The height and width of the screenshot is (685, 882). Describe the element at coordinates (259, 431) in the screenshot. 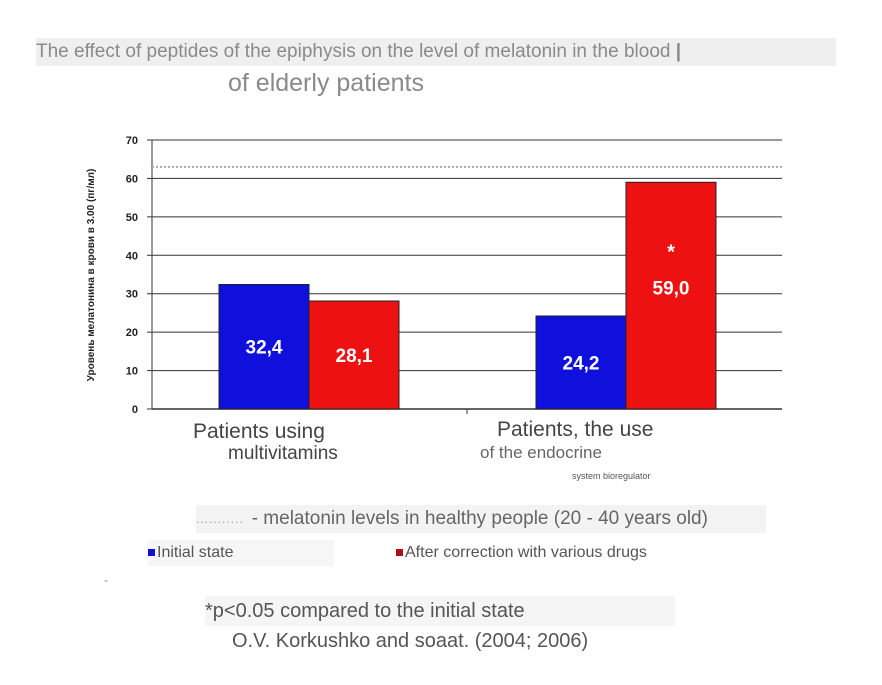

I see `category-label-1-line-1: Patients using` at that location.